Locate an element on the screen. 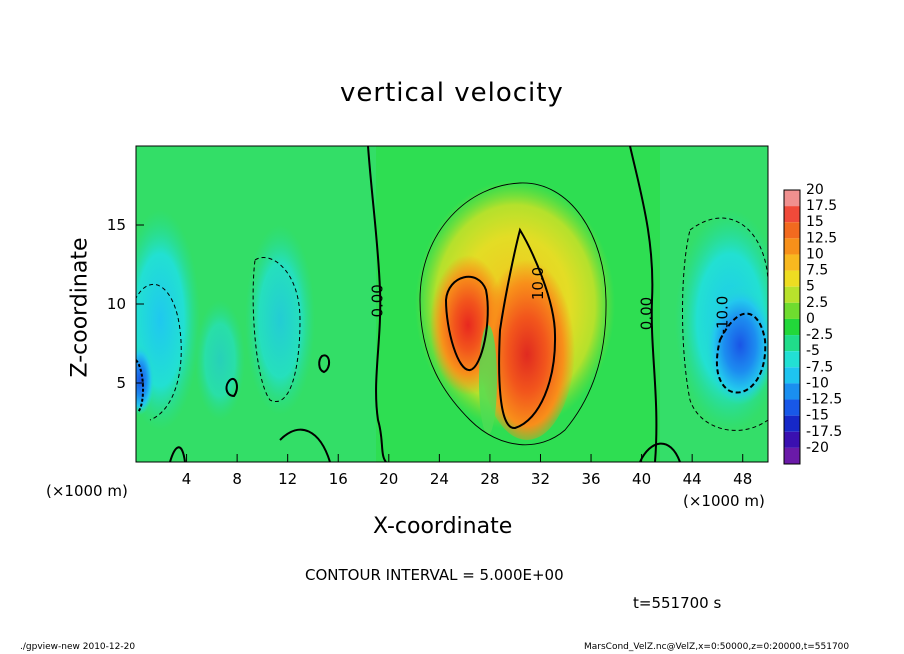  x-tick-label: 4 is located at coordinates (187, 479).